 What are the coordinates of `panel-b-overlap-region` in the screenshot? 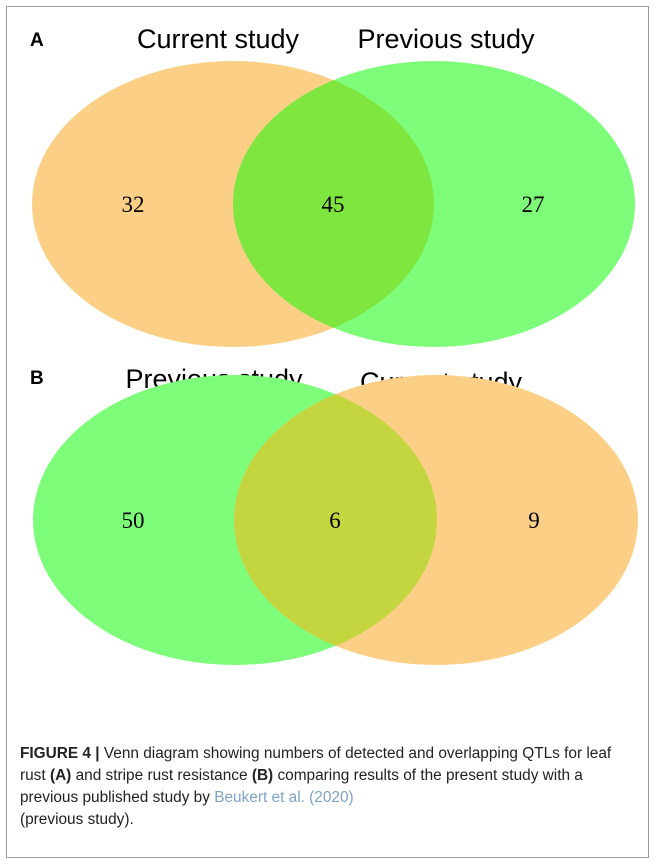 It's located at (335, 520).